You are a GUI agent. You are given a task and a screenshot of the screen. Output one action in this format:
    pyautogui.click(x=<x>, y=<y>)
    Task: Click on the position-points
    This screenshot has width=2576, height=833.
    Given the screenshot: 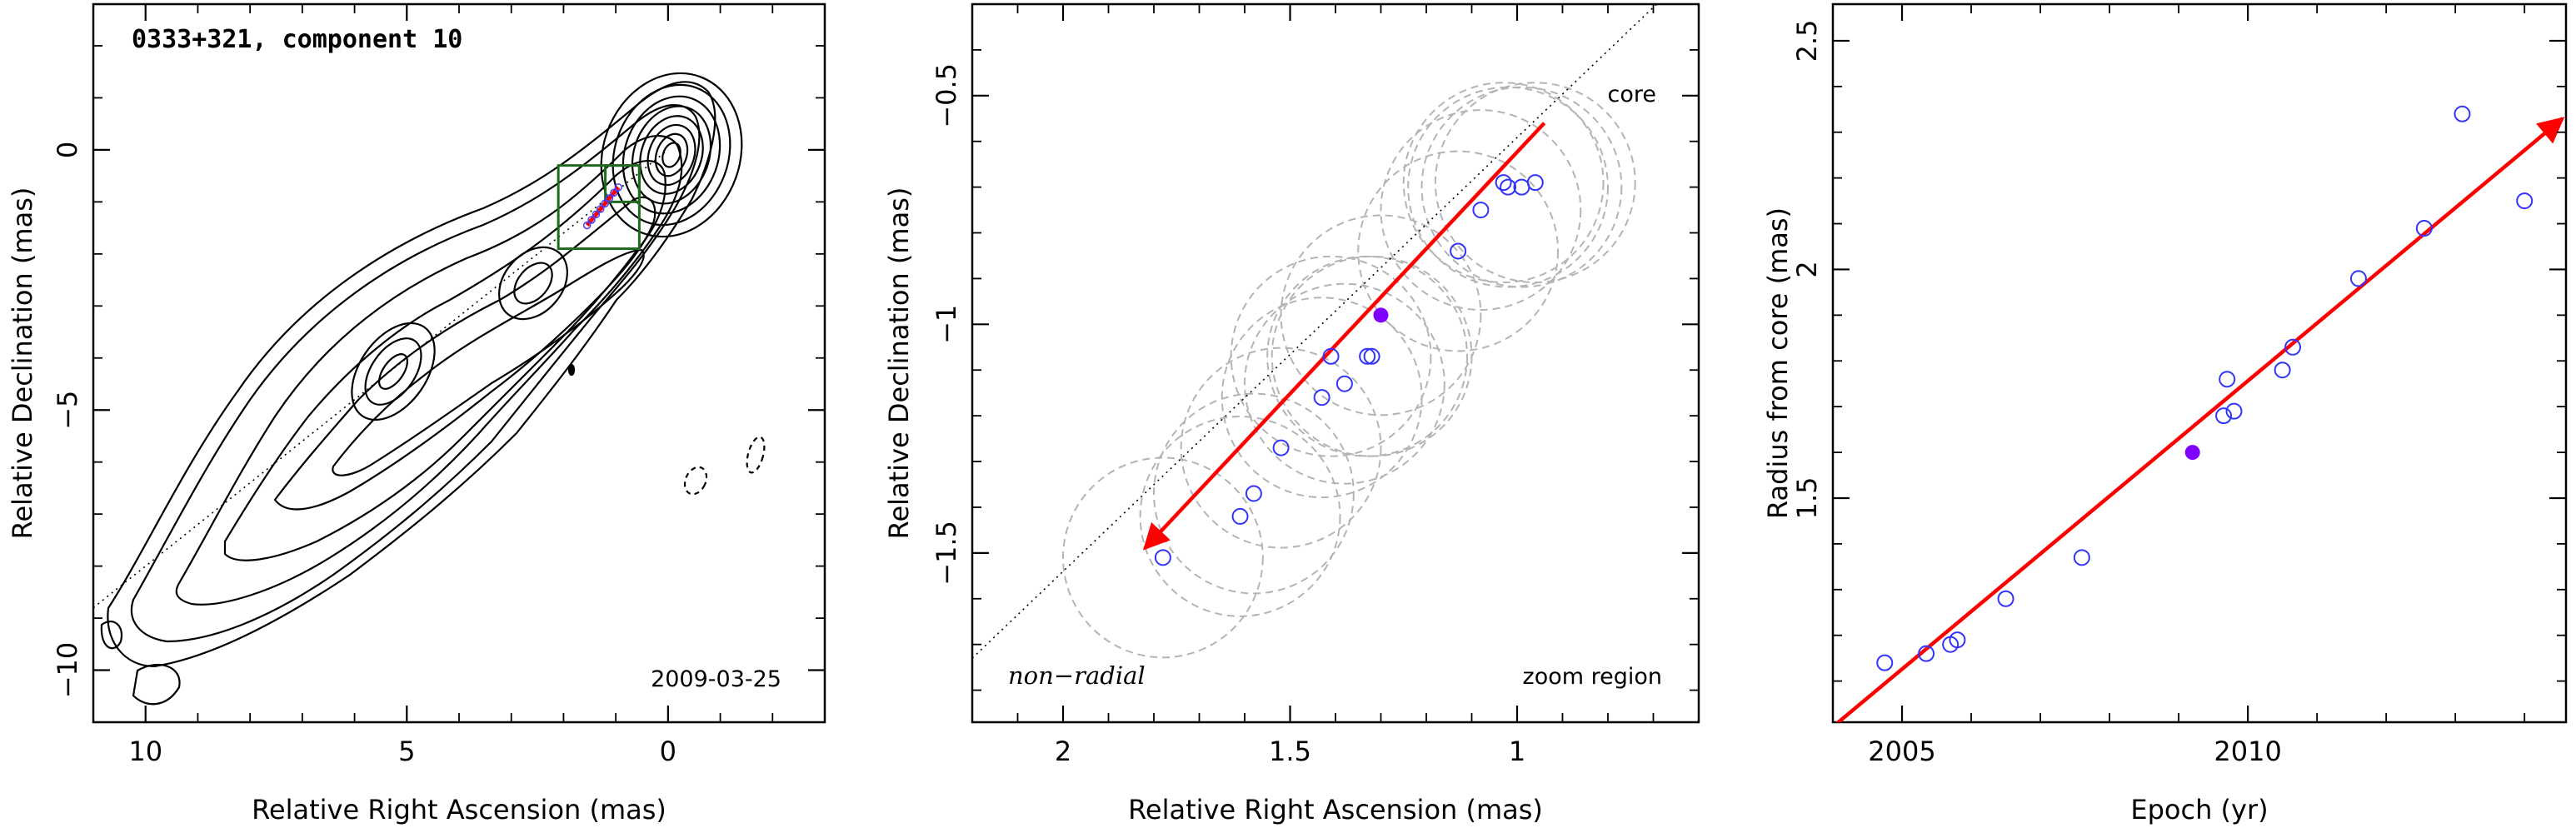 What is the action you would take?
    pyautogui.click(x=1349, y=370)
    